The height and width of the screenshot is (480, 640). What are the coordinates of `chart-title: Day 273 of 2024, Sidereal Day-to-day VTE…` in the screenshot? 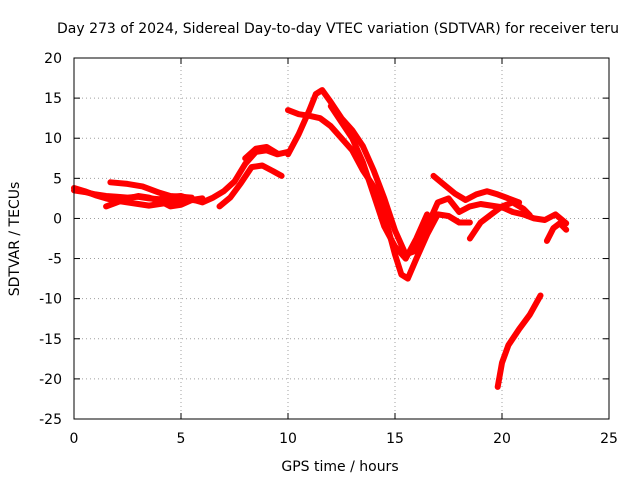 It's located at (338, 29).